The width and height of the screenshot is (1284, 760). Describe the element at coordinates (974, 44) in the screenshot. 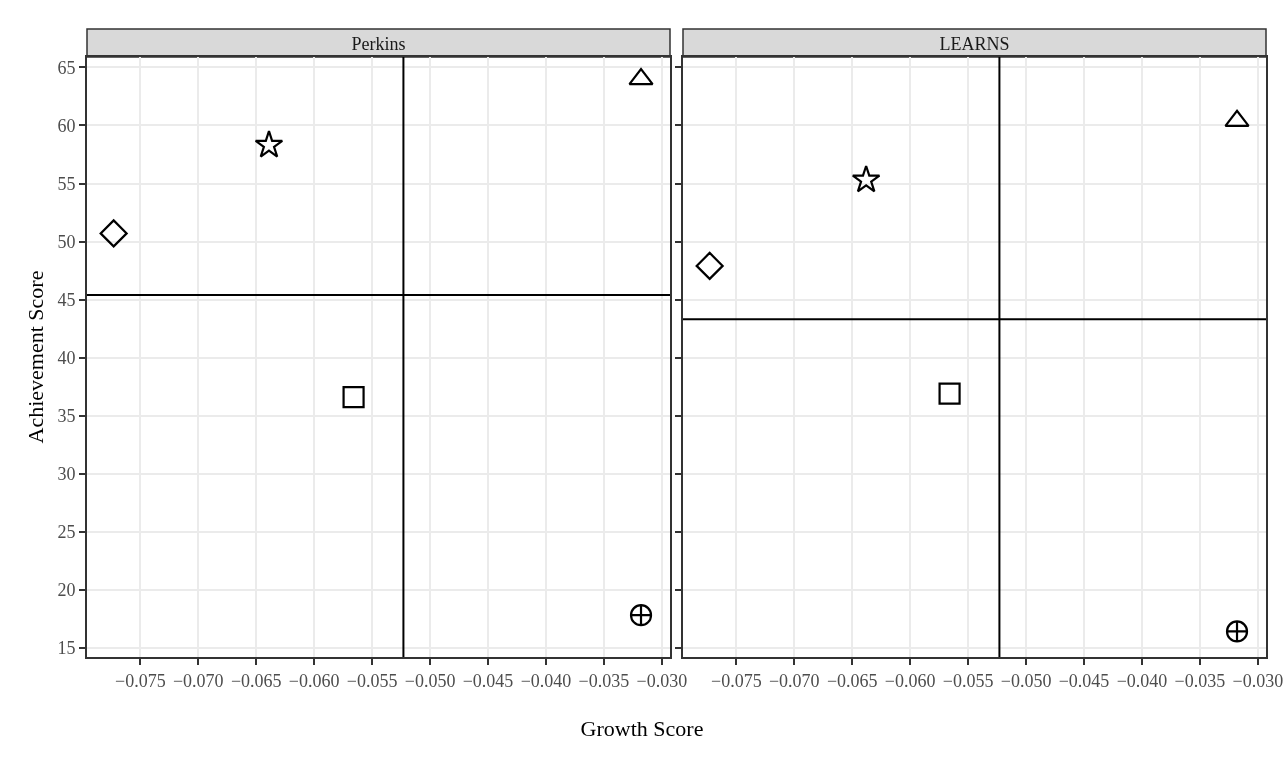

I see `chart-title: LEARNS` at that location.